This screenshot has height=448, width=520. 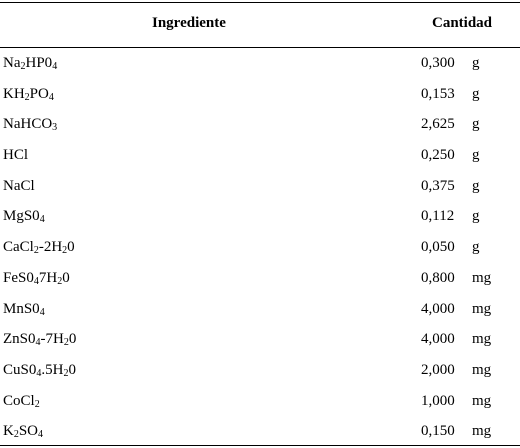 What do you see at coordinates (55, 128) in the screenshot?
I see `formula-subscript: 3` at bounding box center [55, 128].